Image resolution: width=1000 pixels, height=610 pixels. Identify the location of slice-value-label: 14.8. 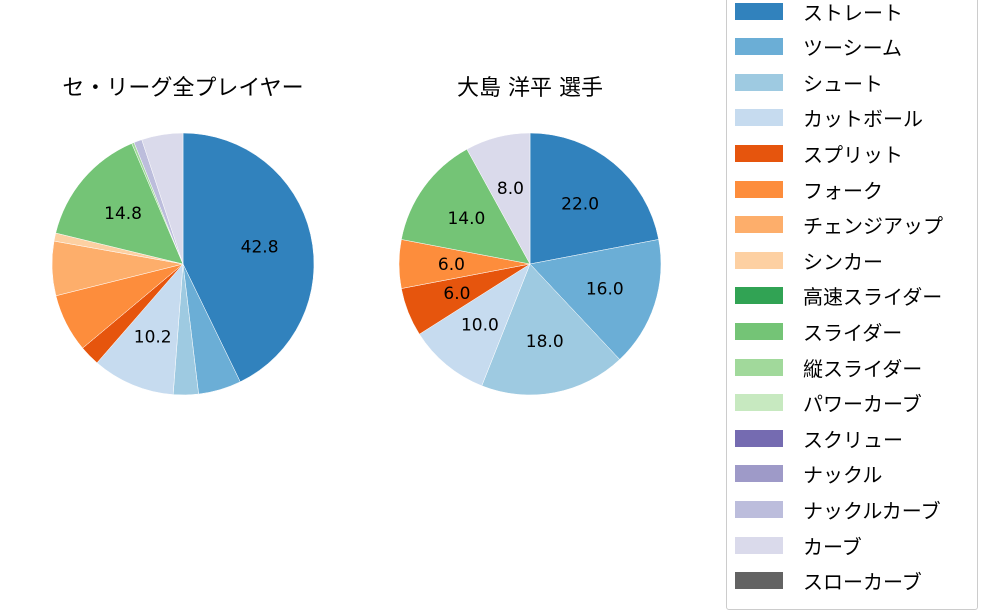
(123, 214).